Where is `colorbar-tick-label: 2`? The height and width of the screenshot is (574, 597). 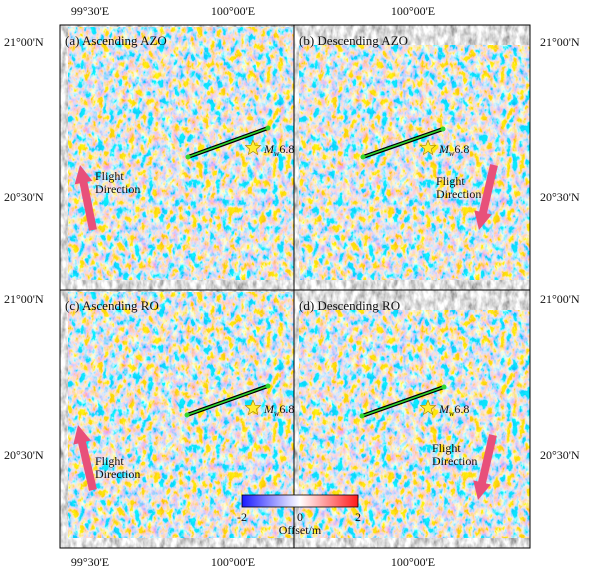
colorbar-tick-label: 2 is located at coordinates (358, 517).